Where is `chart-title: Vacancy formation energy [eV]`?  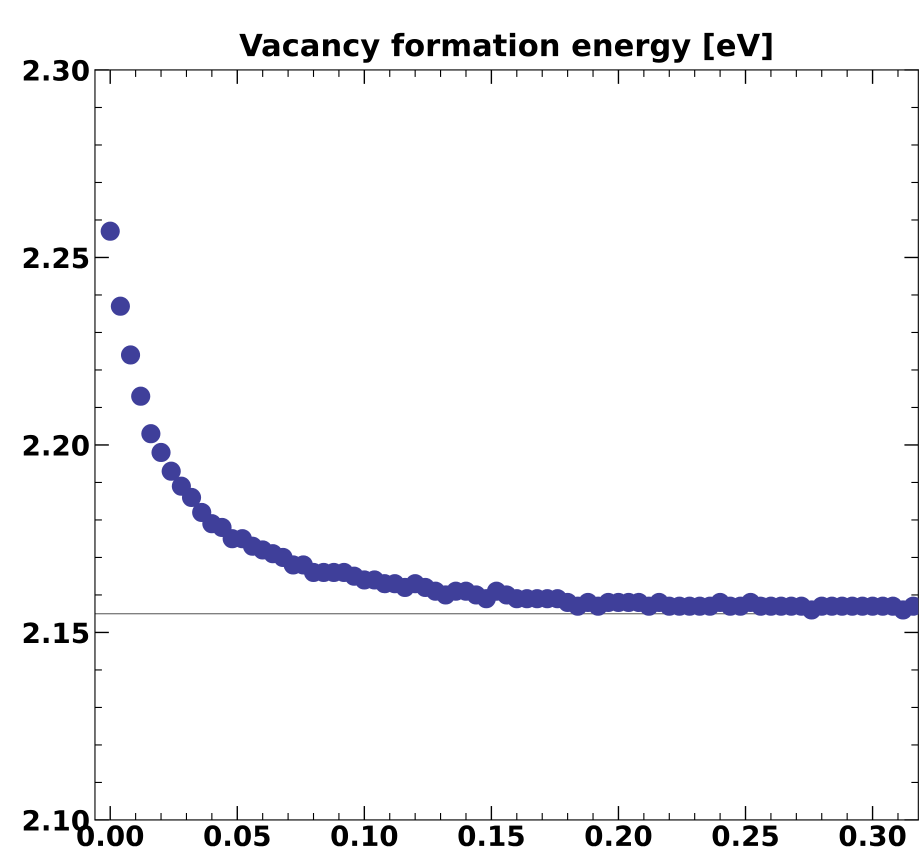
chart-title: Vacancy formation energy [eV] is located at coordinates (505, 47).